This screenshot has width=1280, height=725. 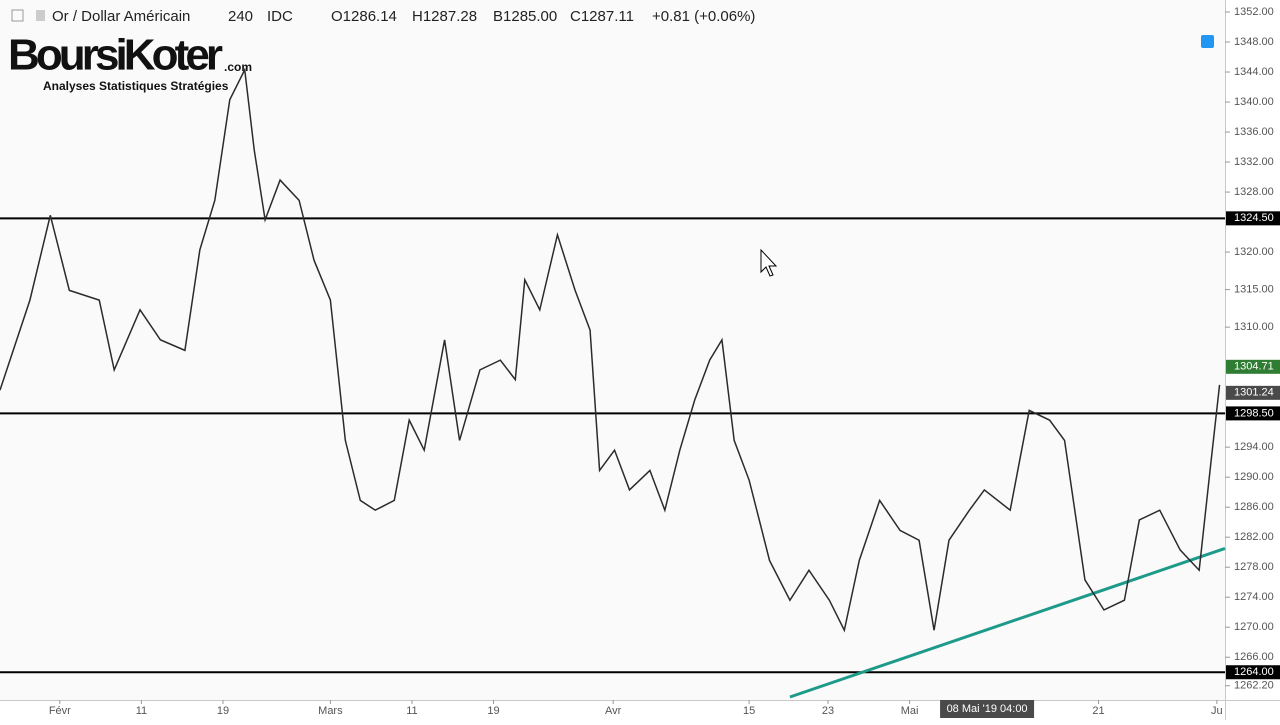 I want to click on y-tick-label: 1344.00, so click(x=1254, y=72).